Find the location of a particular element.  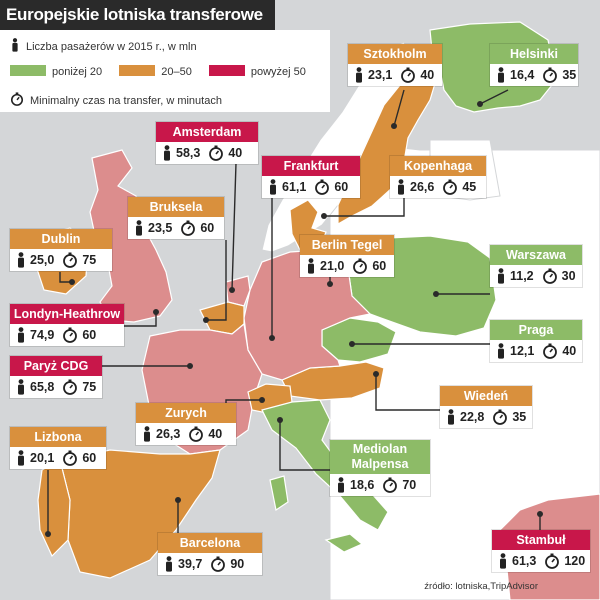

legend-categories: poniżej 20 20–50 powyżej 50 is located at coordinates (165, 71).